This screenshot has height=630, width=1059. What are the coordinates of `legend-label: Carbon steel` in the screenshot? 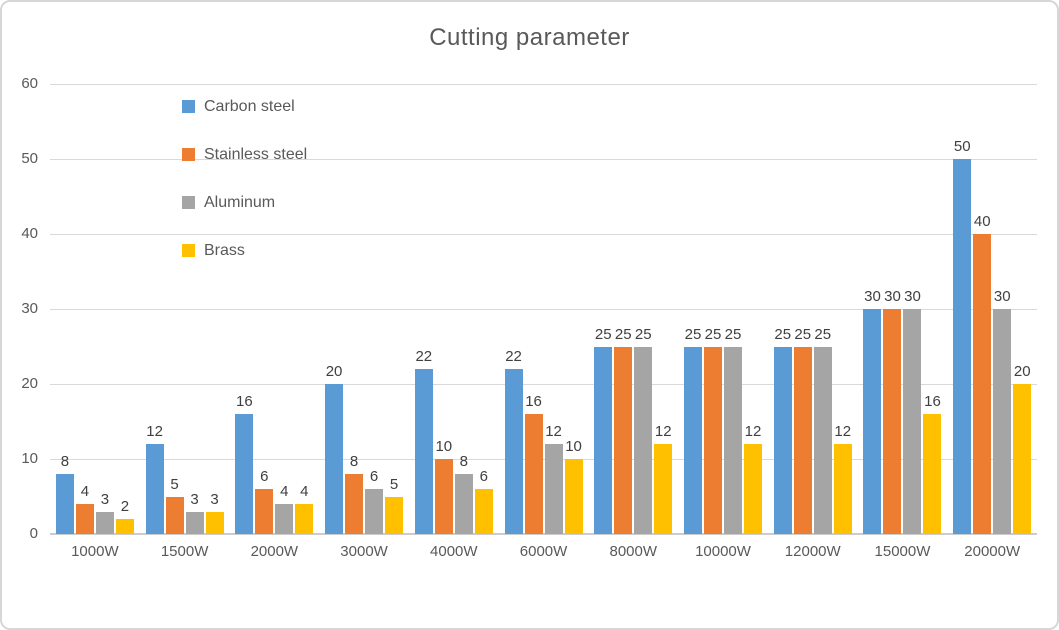 It's located at (249, 106).